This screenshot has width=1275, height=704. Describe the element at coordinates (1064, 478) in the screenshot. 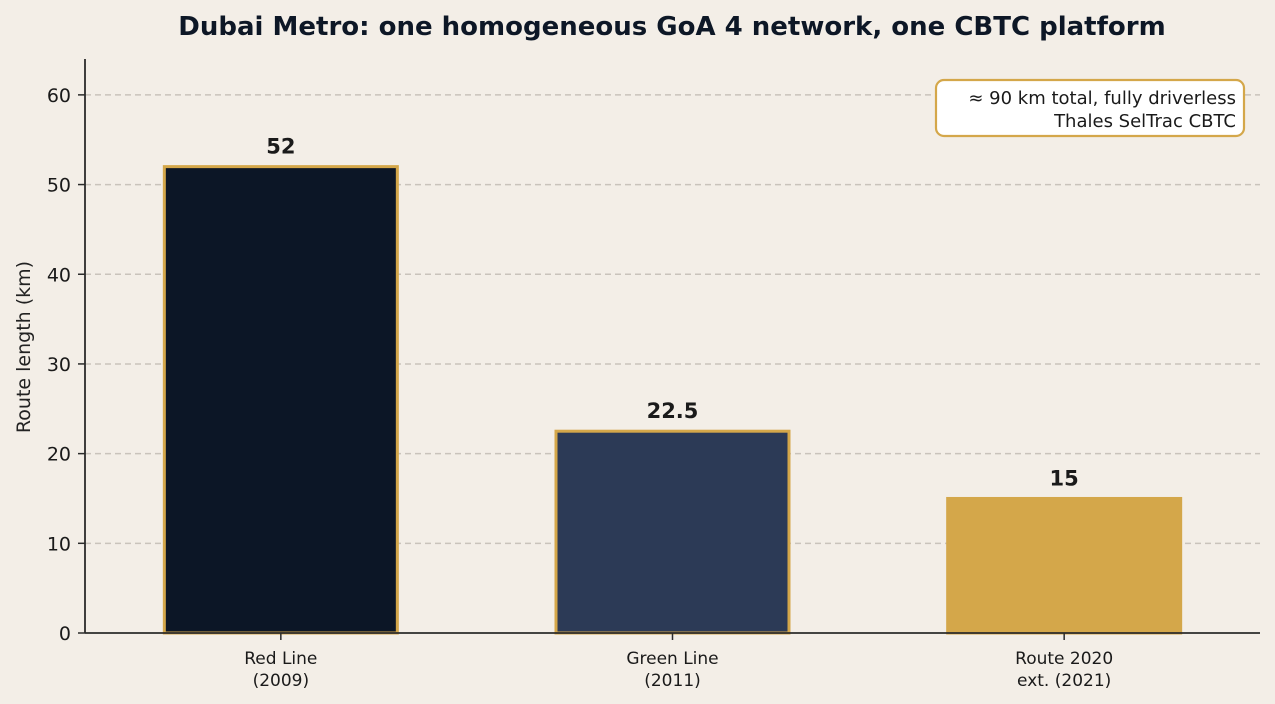

I see `bar-value-label: 15` at that location.